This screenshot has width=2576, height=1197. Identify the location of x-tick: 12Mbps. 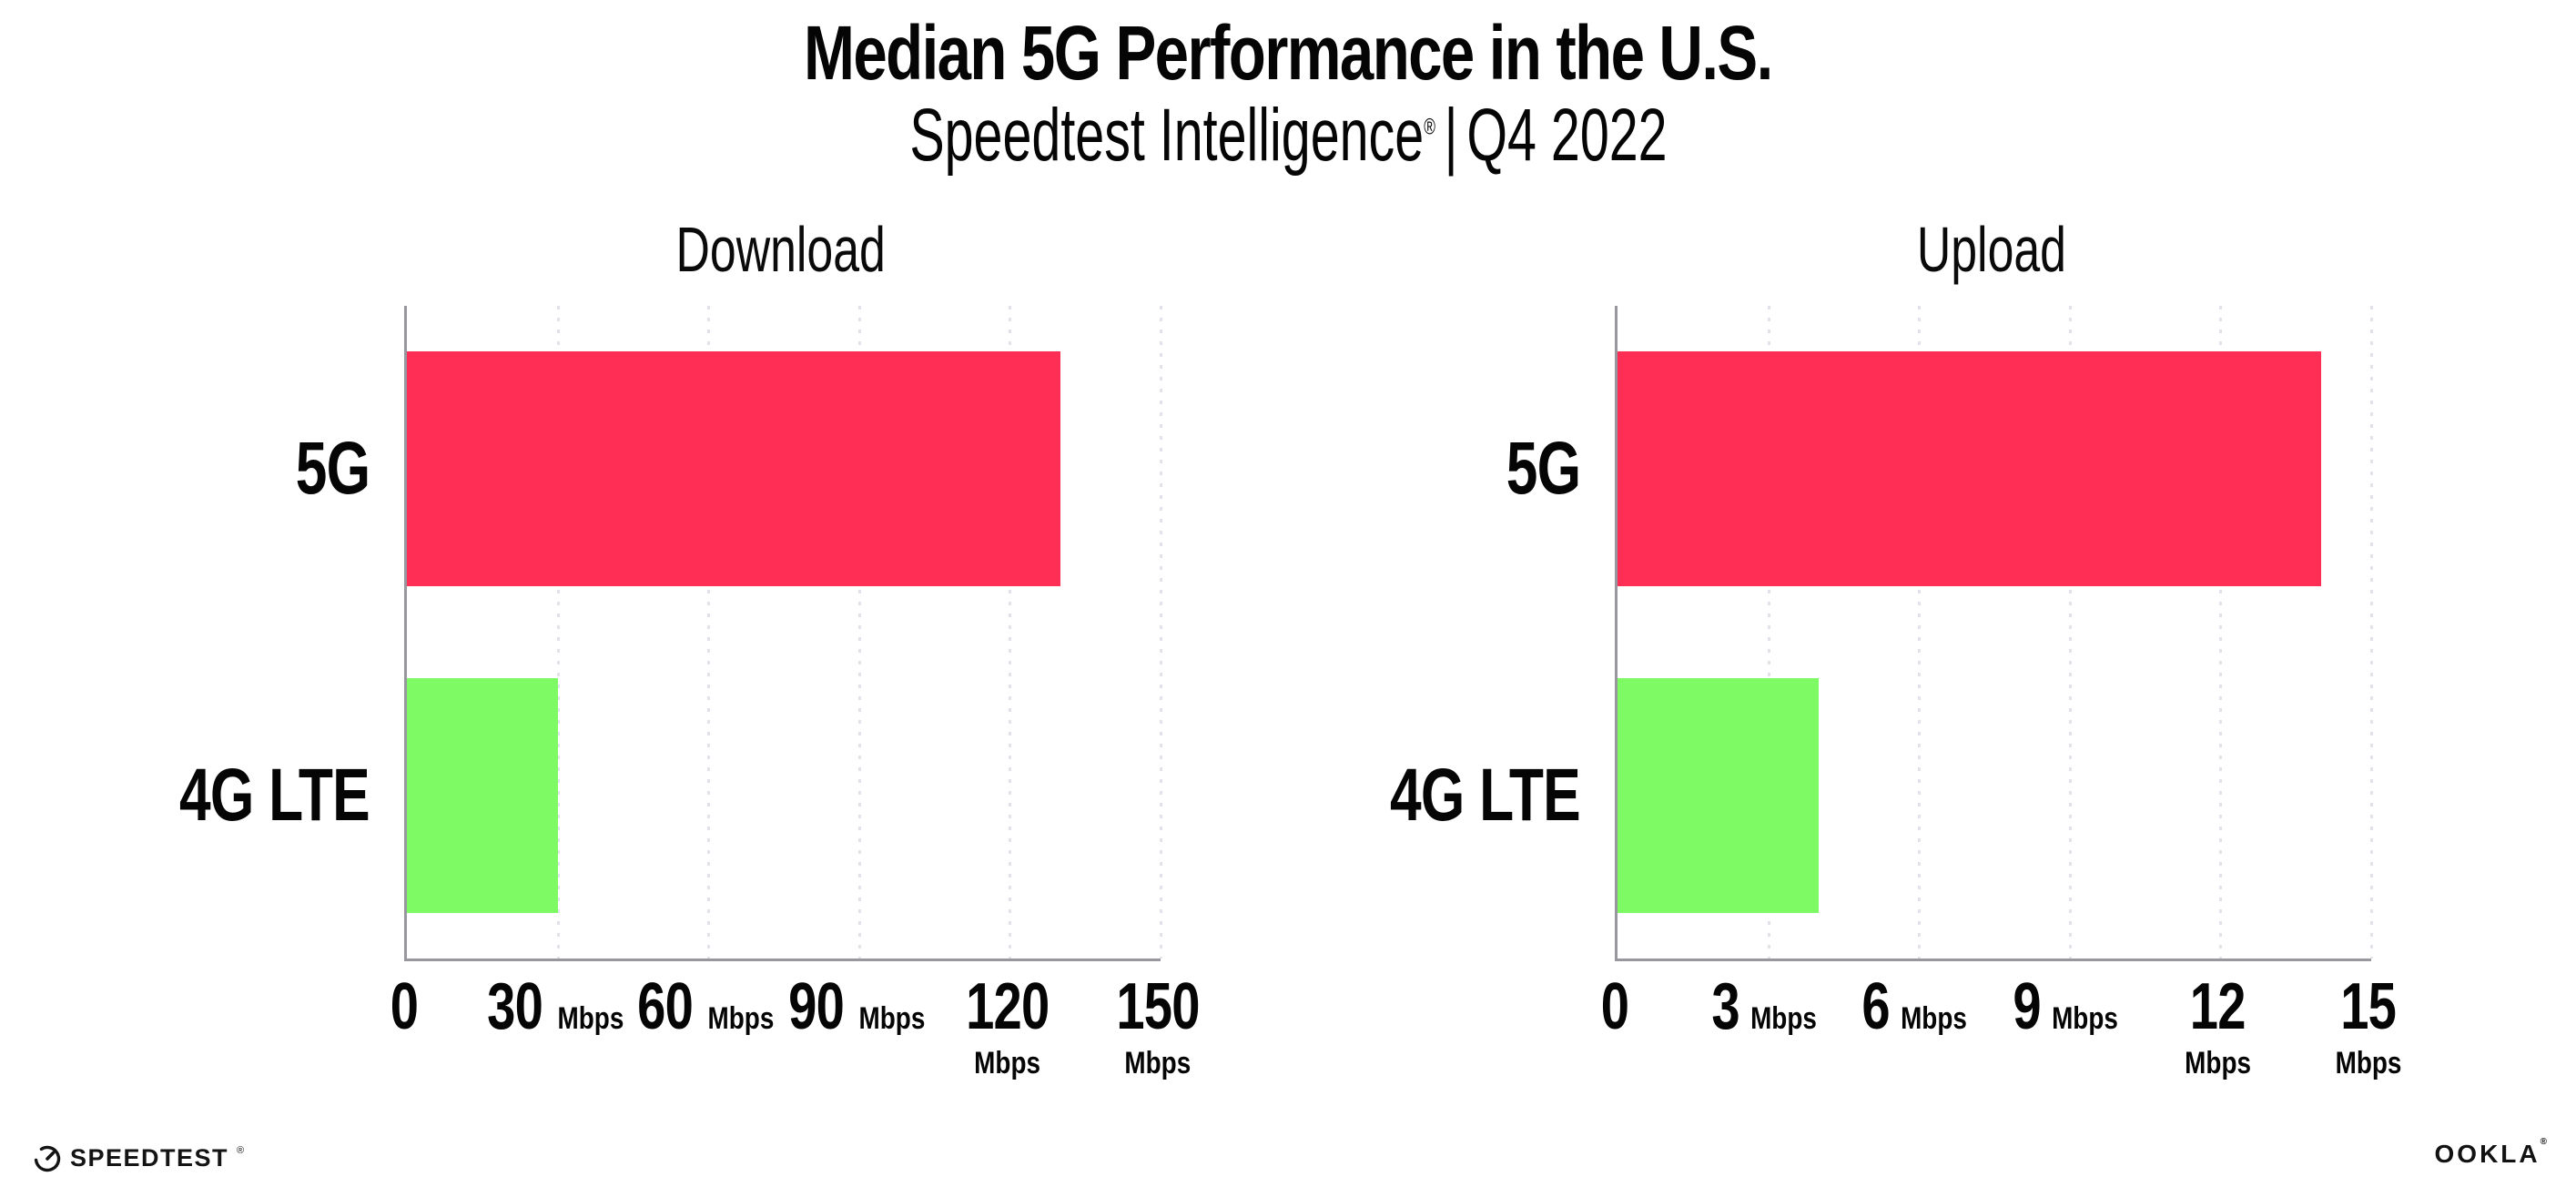
(2218, 1027).